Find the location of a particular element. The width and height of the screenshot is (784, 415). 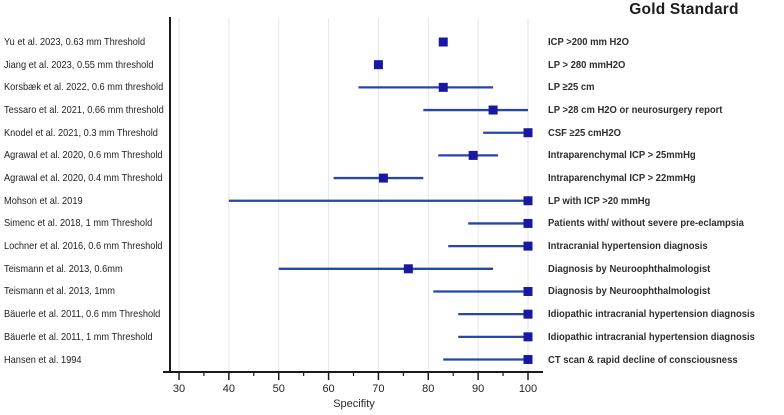

study-label: Jiang et al. 2023, 0.55 mm threshold is located at coordinates (79, 64).